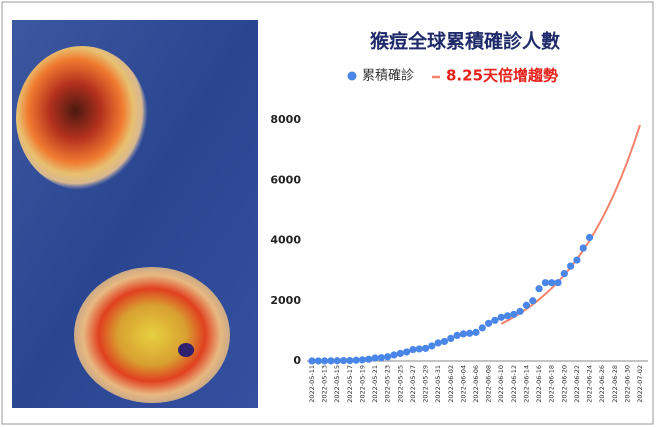 The width and height of the screenshot is (656, 427). Describe the element at coordinates (463, 384) in the screenshot. I see `x-tick-label: 2022-06-04` at that location.